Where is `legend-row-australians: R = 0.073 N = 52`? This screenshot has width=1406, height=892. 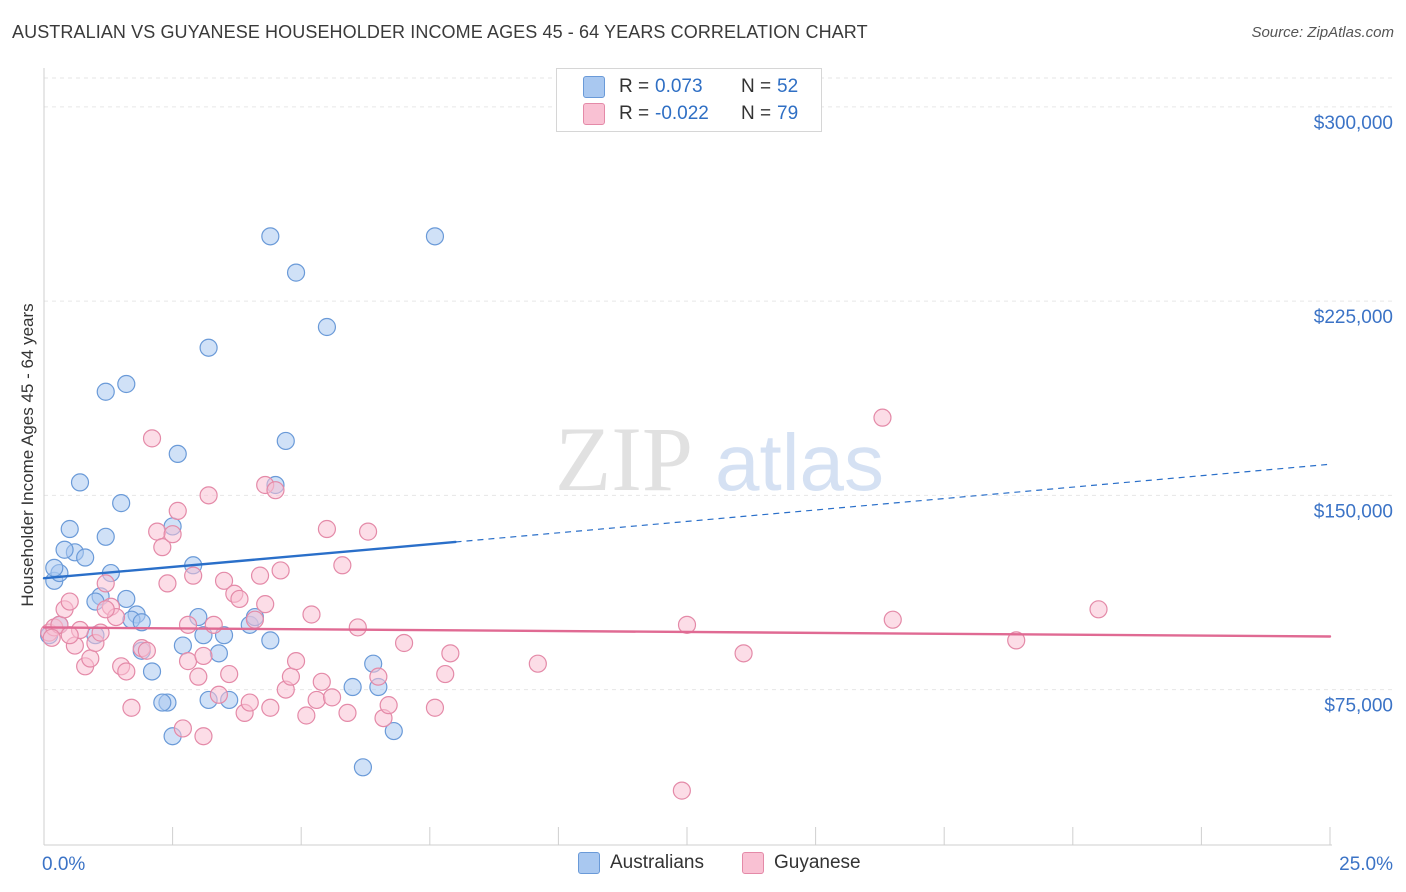
legend-row-australians: R = 0.073 N = 52 is located at coordinates (690, 87).